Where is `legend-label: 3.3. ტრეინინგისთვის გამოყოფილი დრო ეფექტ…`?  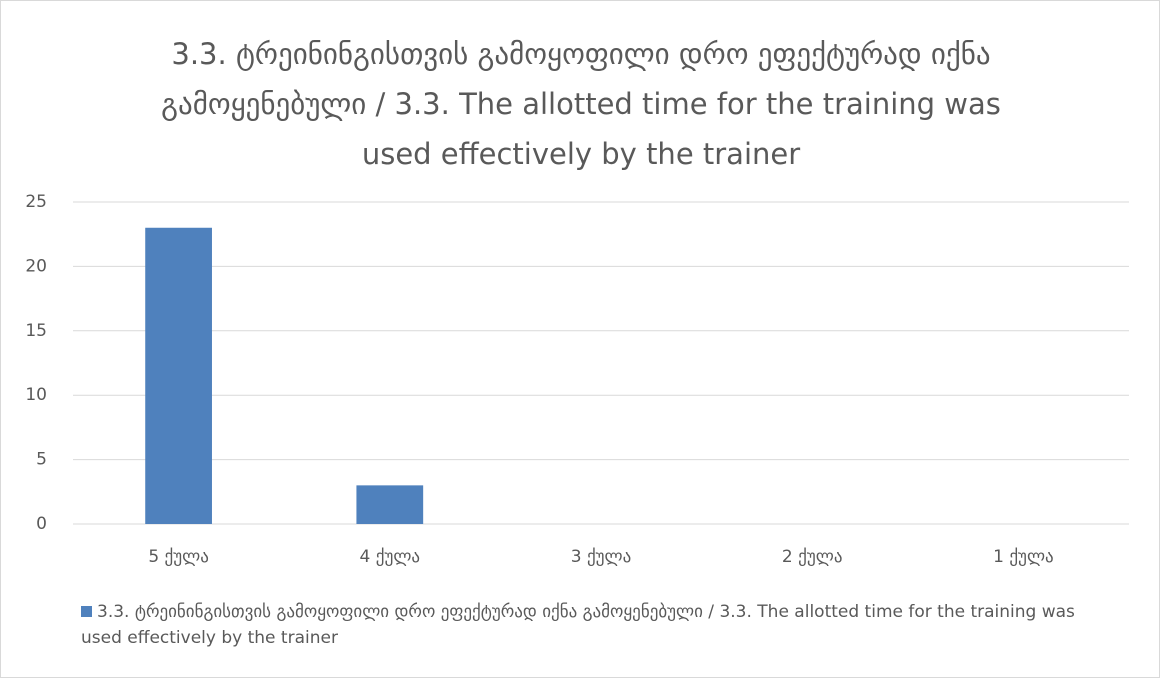
legend-label: 3.3. ტრეინინგისთვის გამოყოფილი დრო ეფექტ… is located at coordinates (578, 625).